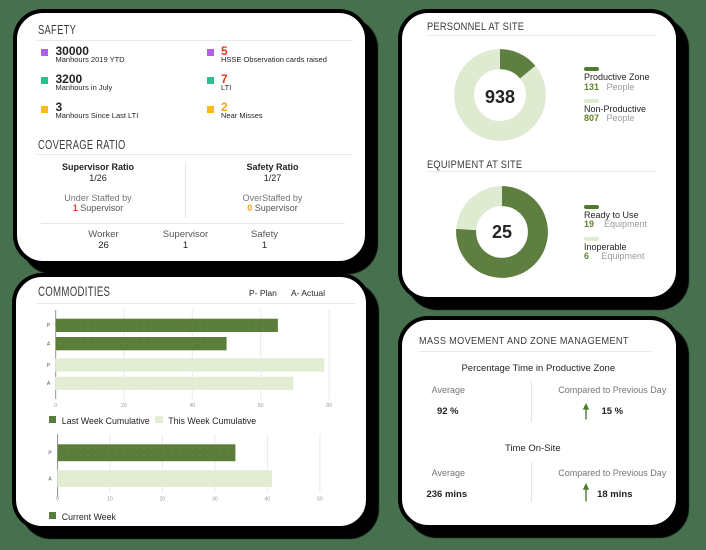 The height and width of the screenshot is (550, 706). I want to click on svg-text: 30, so click(215, 499).